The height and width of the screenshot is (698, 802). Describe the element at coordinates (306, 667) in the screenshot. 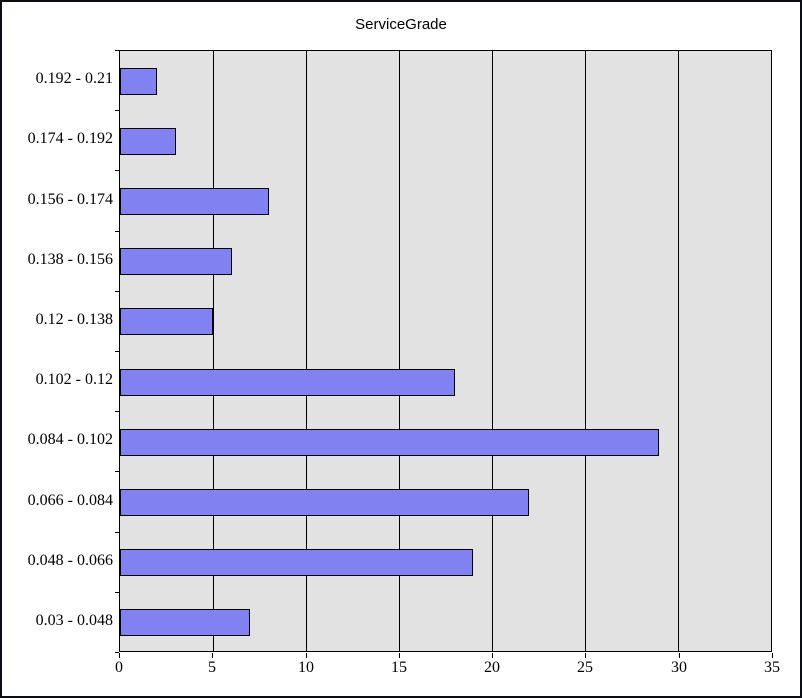

I see `x-axis-label: 10` at that location.